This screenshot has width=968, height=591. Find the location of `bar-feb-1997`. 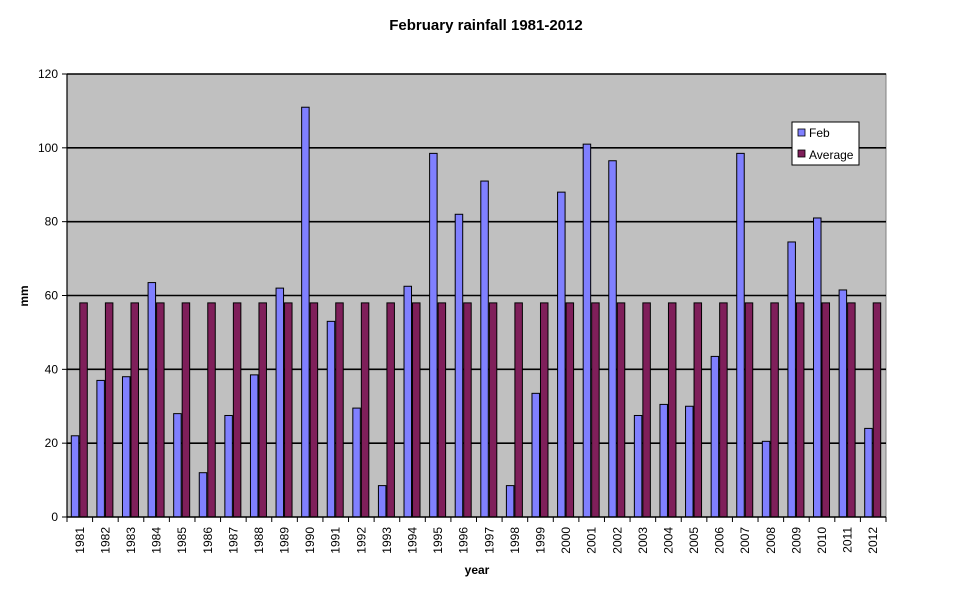

bar-feb-1997 is located at coordinates (484, 349).